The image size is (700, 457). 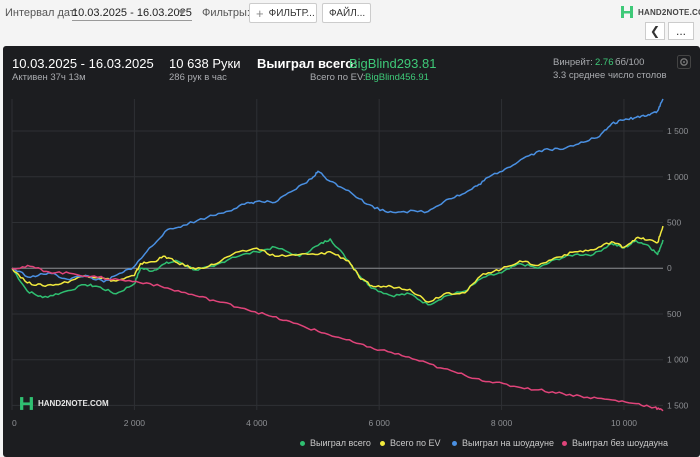 I want to click on x-tick-label: 4 000, so click(x=257, y=423).